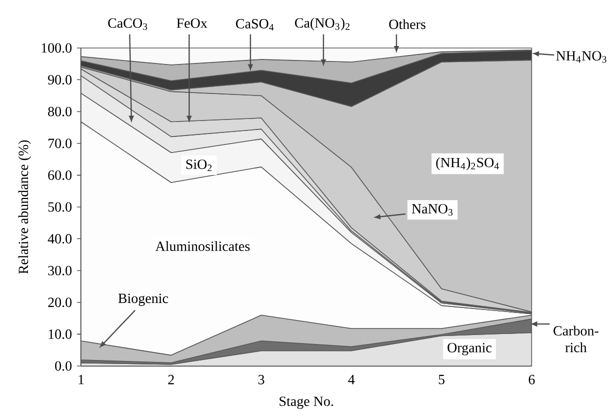 Image resolution: width=615 pixels, height=420 pixels. I want to click on annotation: (NH$_{4}$)$_{2}$SO$_{4}$, so click(467, 163).